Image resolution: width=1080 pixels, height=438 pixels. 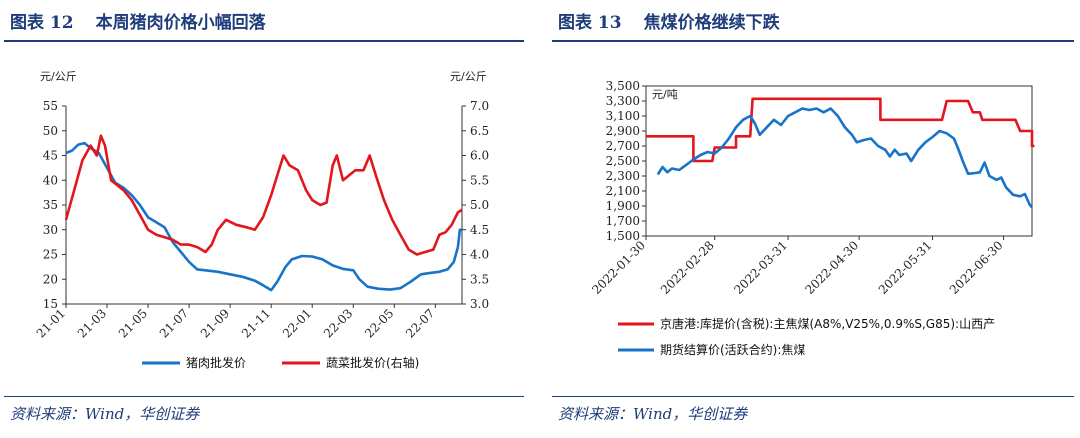 I want to click on right-y-tick-label: 6.0, so click(x=479, y=156).